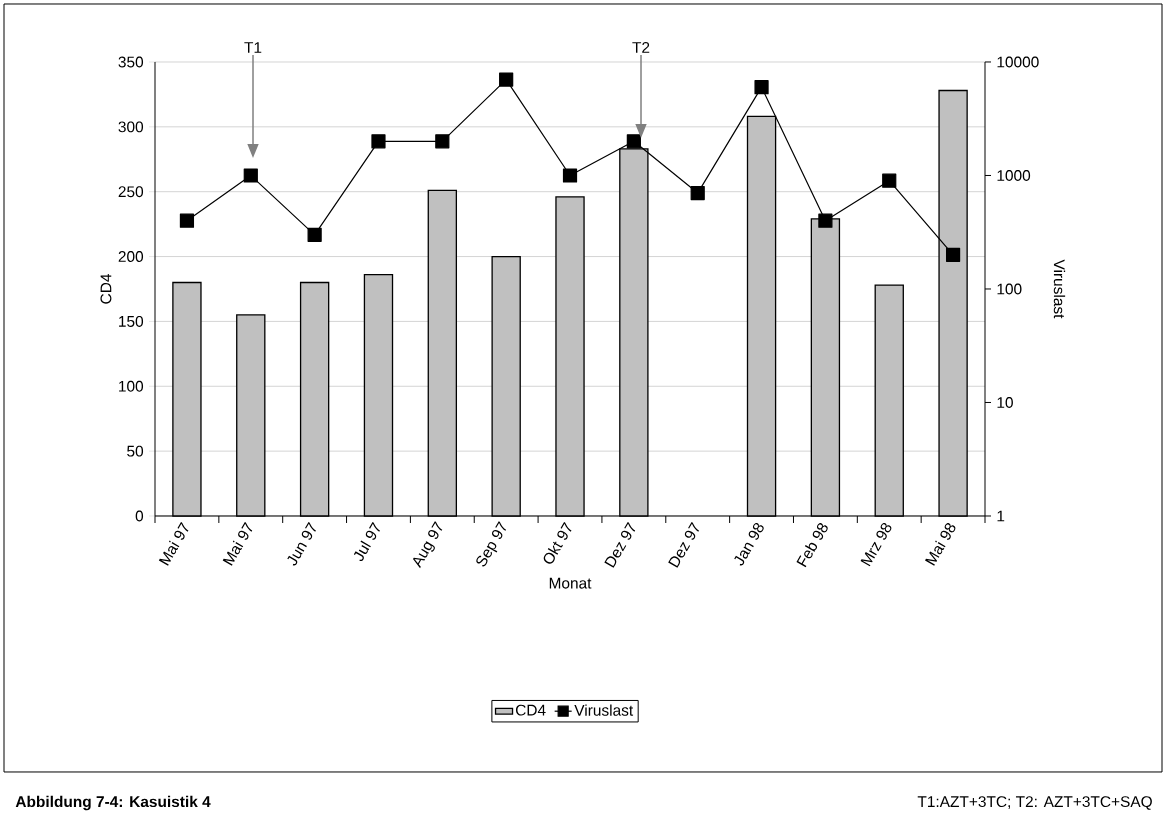 The width and height of the screenshot is (1167, 827). What do you see at coordinates (1034, 803) in the screenshot?
I see `text: T1:AZT+3TC; T2: AZT+3TC+SAQ` at bounding box center [1034, 803].